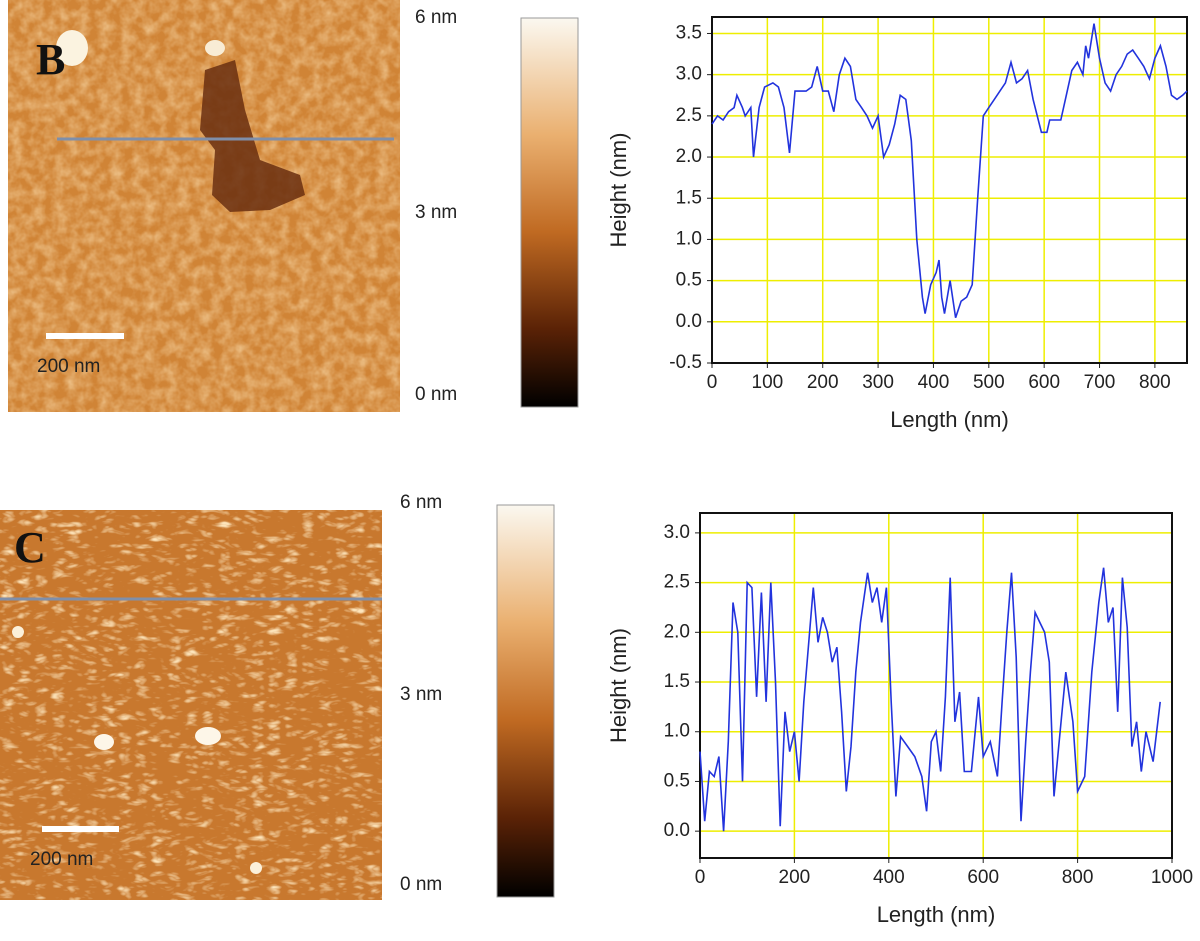 Image resolution: width=1200 pixels, height=941 pixels. I want to click on y-tick-label: 3.5, so click(689, 32).